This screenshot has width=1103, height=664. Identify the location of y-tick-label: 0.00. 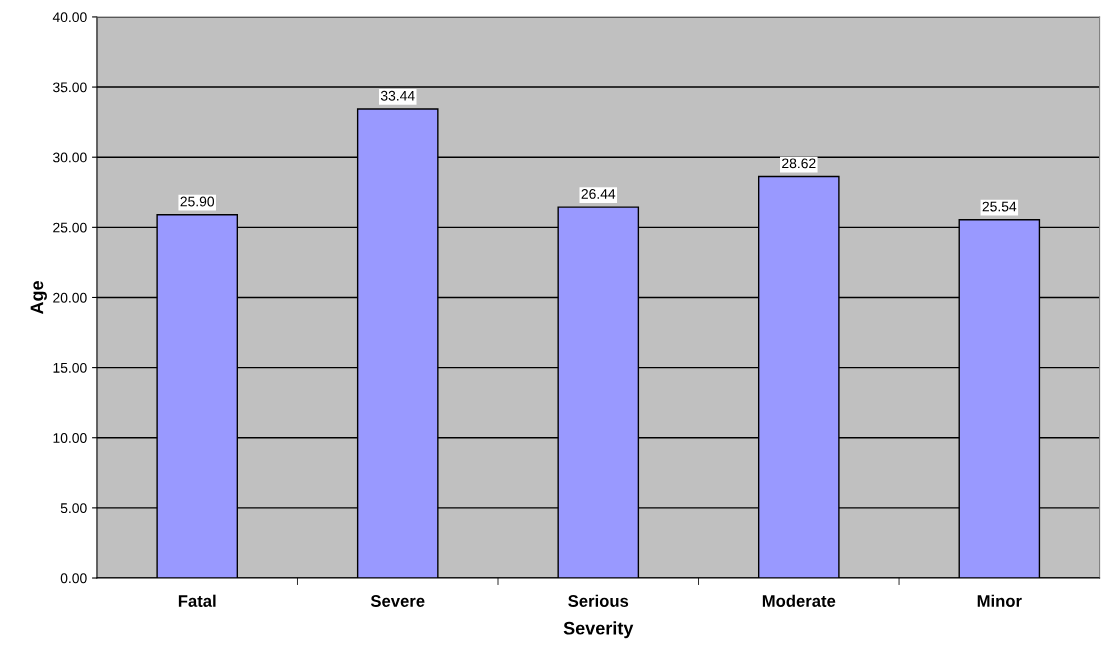
(73, 578).